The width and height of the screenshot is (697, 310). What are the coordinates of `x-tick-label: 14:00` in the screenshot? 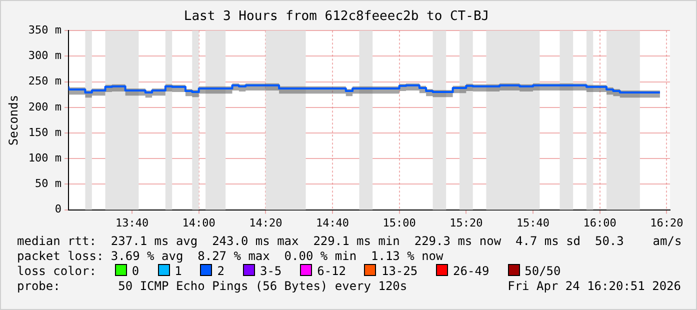 It's located at (199, 223).